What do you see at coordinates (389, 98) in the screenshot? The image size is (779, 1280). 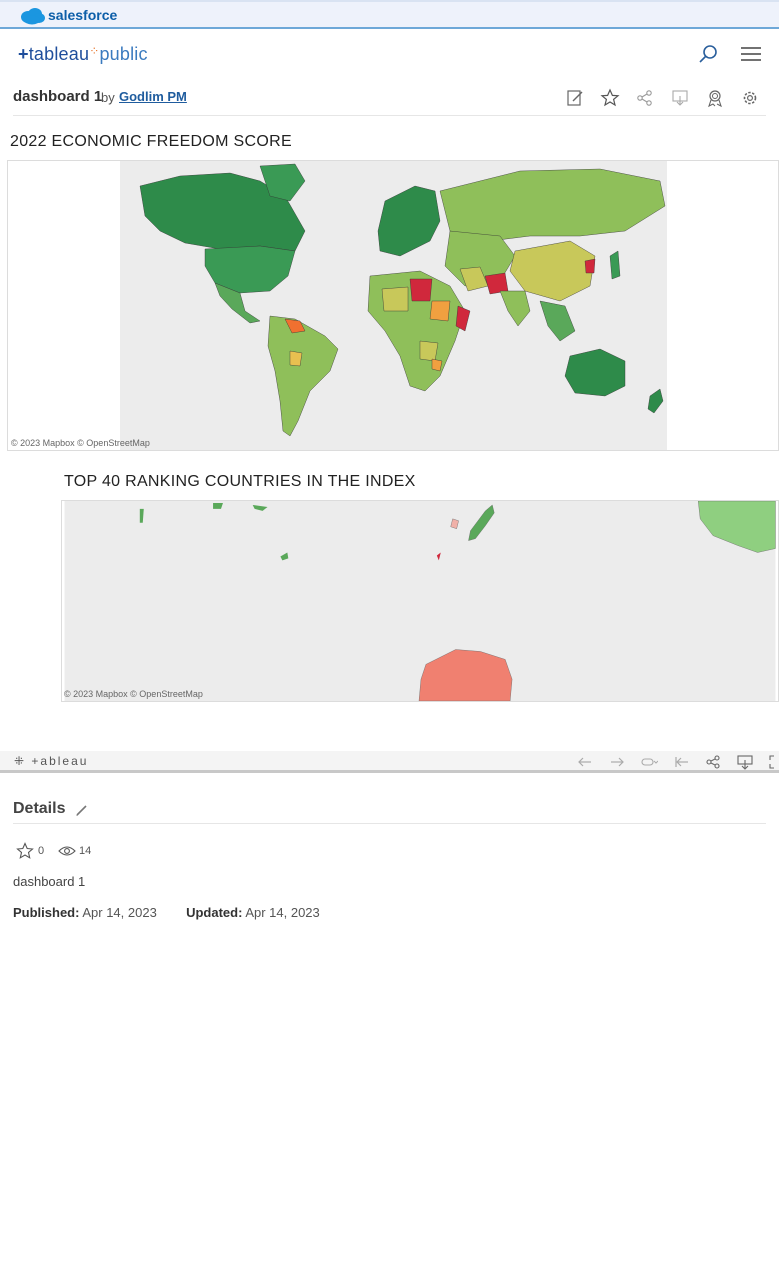 I see `viz-title-row: dashboard 1 by Godlim PM` at bounding box center [389, 98].